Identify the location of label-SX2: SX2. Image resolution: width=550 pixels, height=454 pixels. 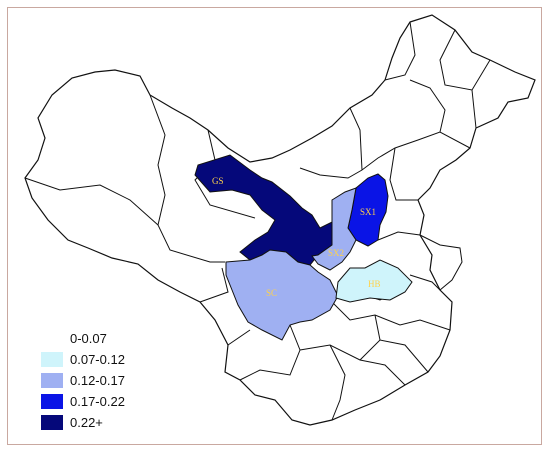
(336, 253).